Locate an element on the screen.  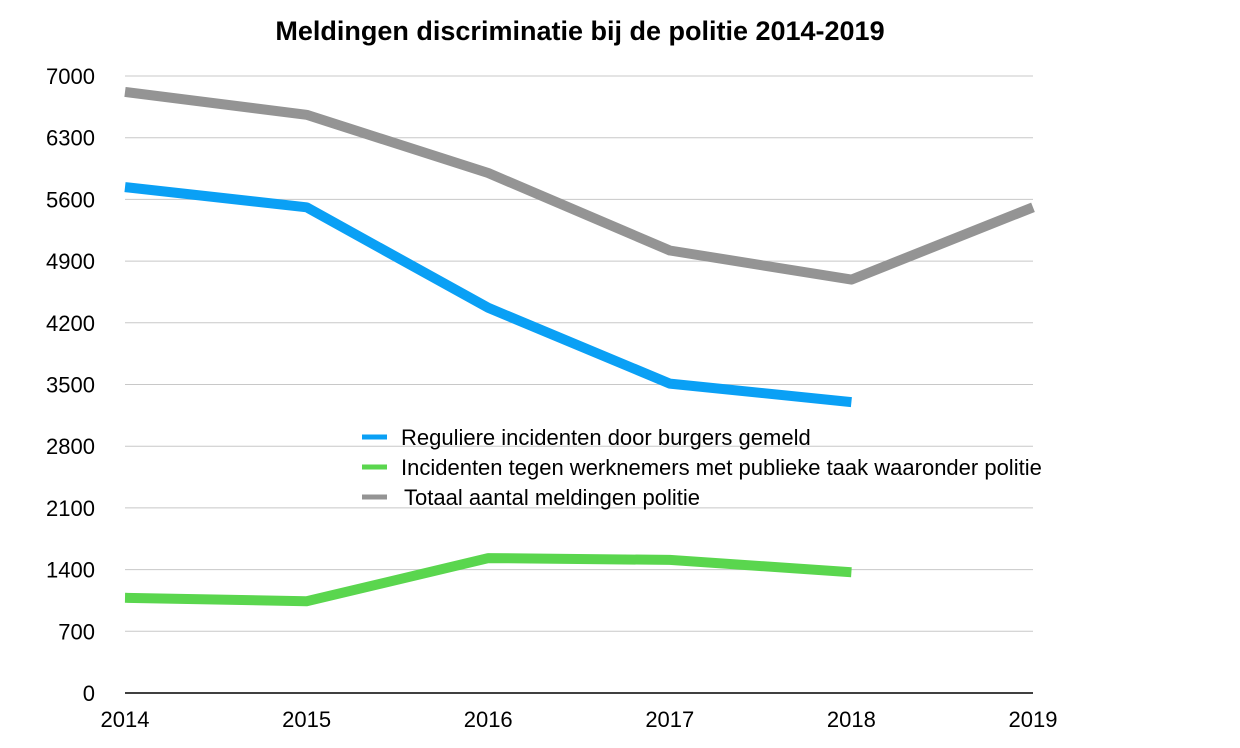
x-tick-label: 2018 is located at coordinates (851, 719).